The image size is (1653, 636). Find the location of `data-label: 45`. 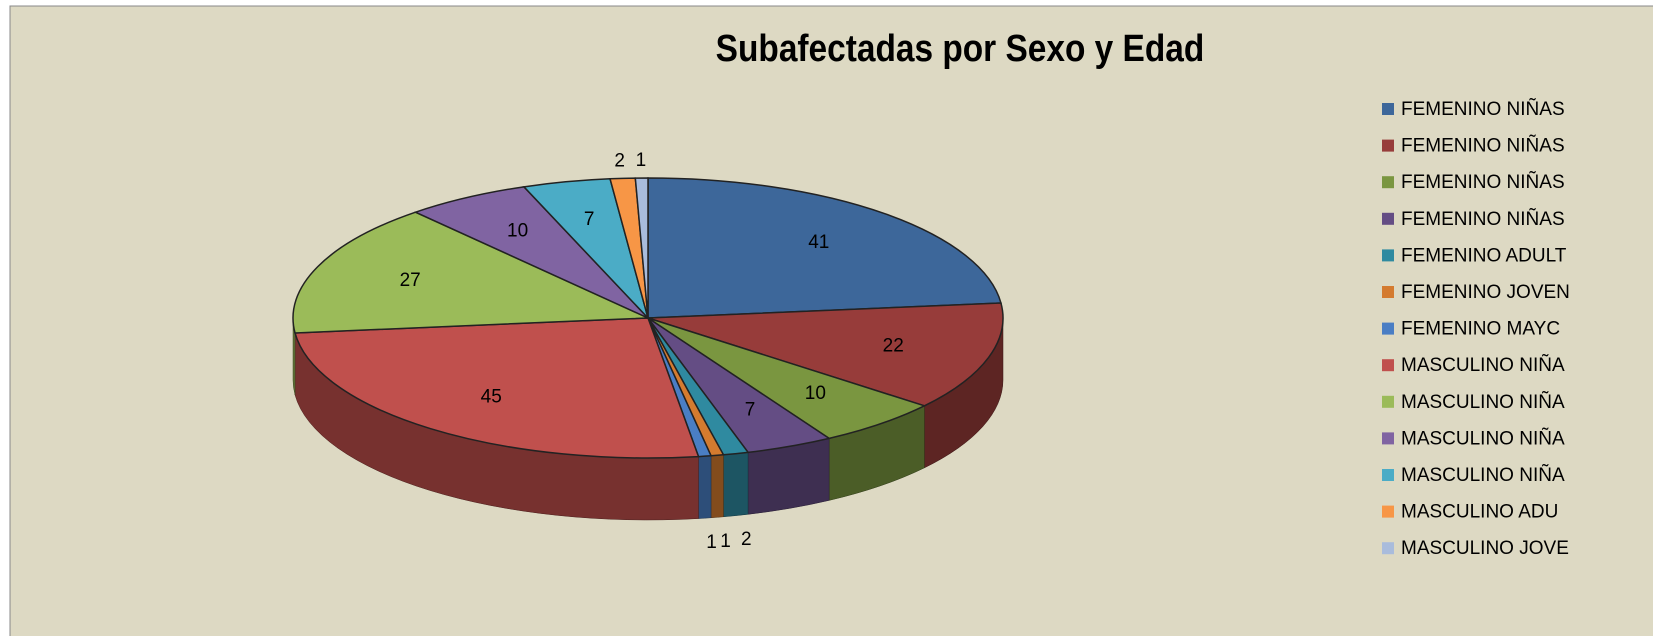

data-label: 45 is located at coordinates (491, 397).